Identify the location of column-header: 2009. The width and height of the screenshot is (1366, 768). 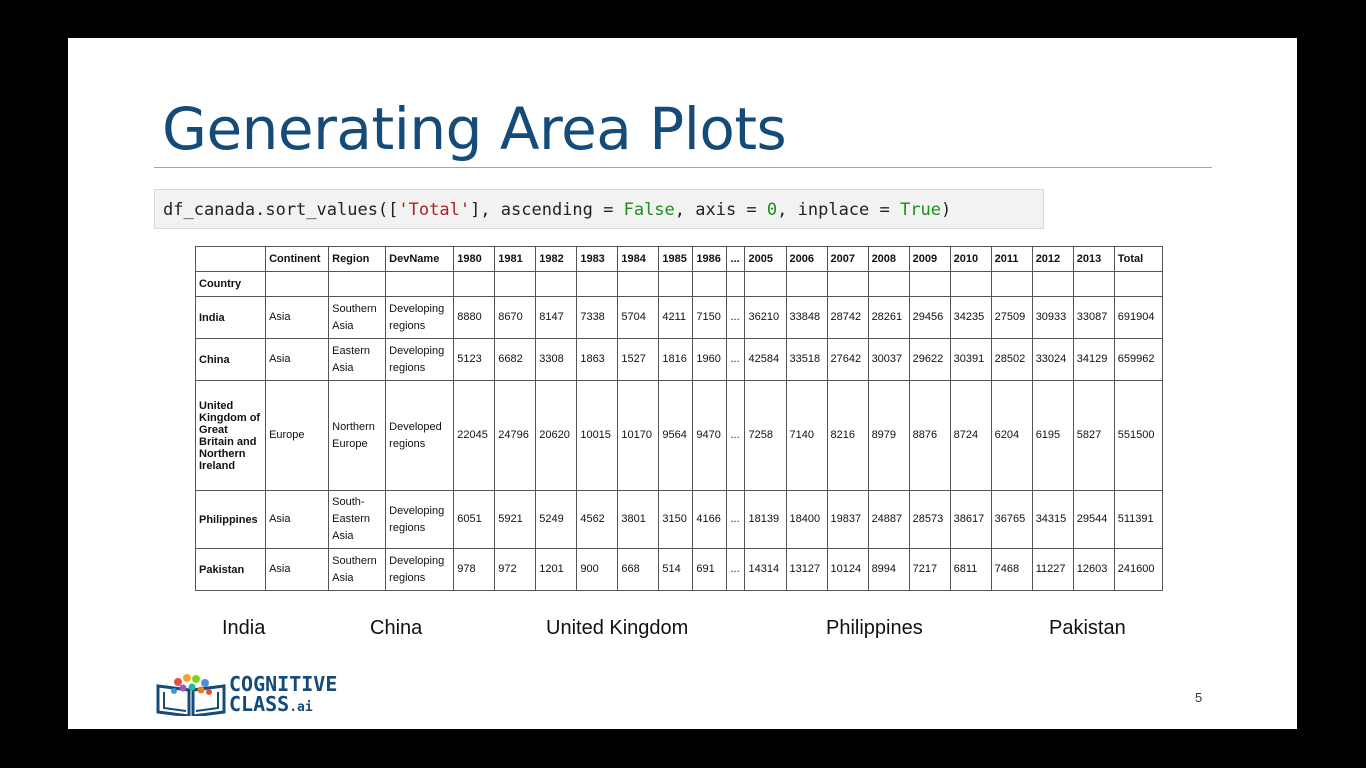
(929, 259).